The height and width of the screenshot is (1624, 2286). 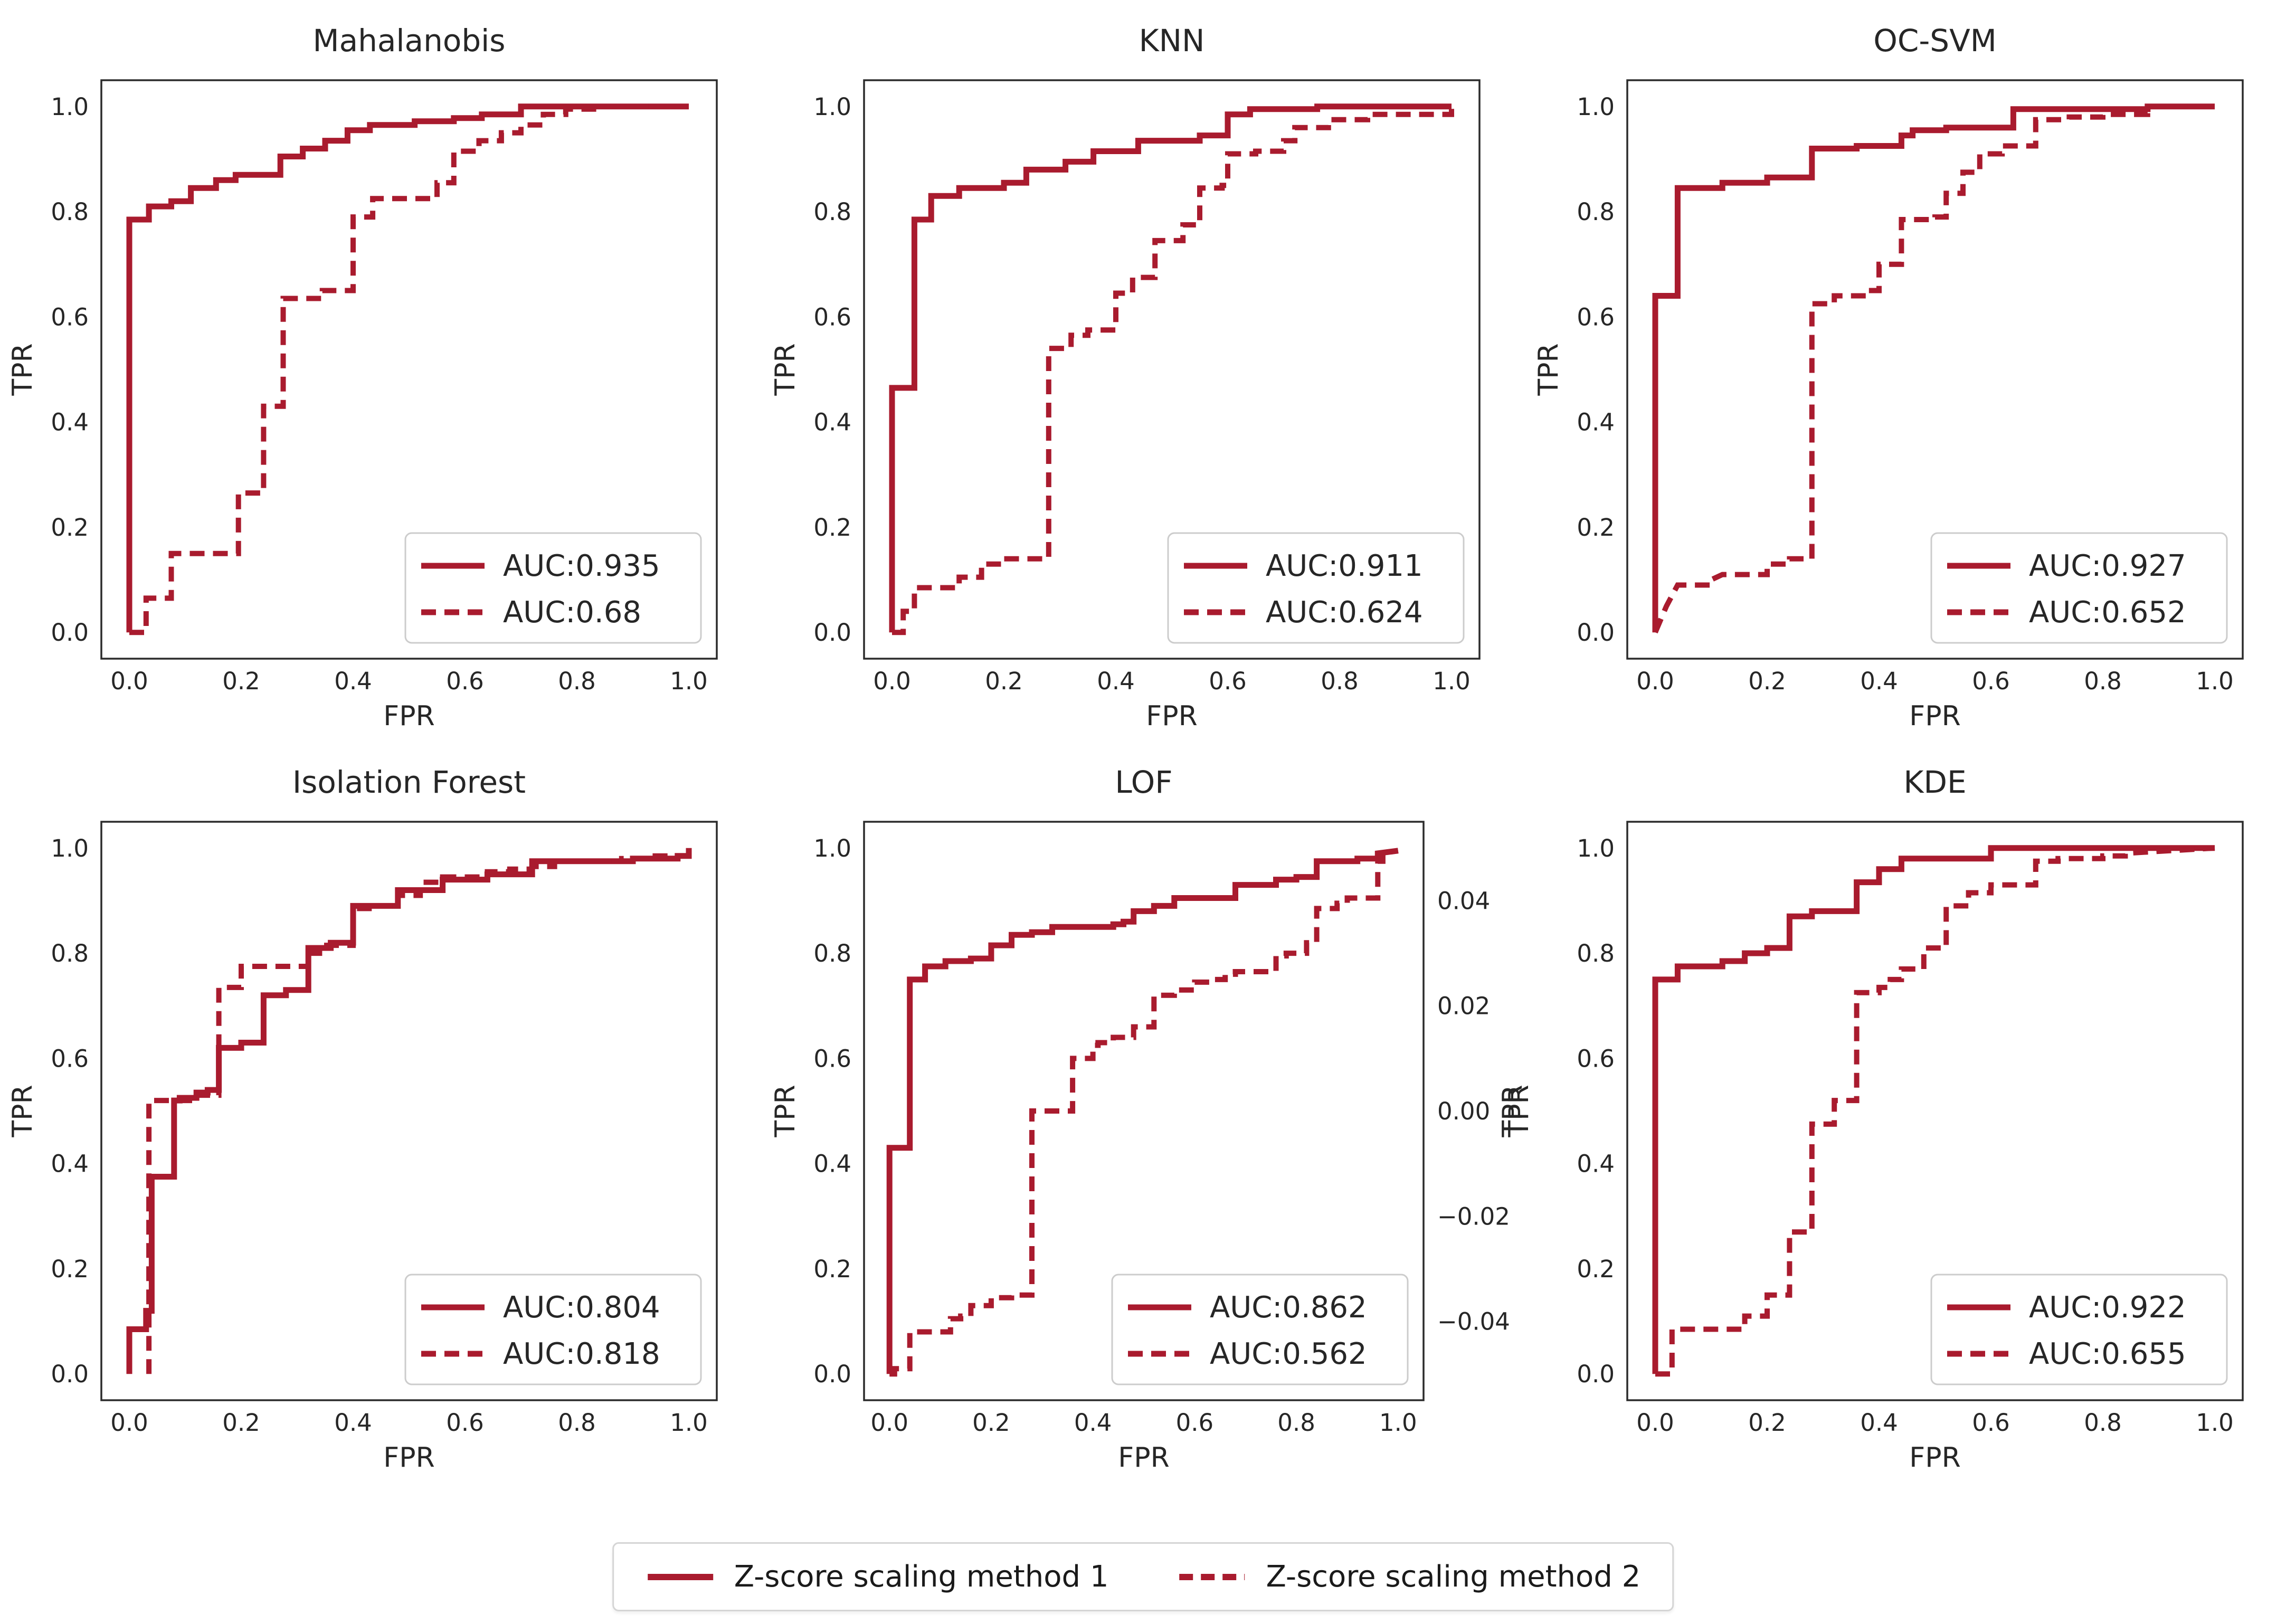 I want to click on auc-legend-label: AUC:0.624, so click(x=1344, y=612).